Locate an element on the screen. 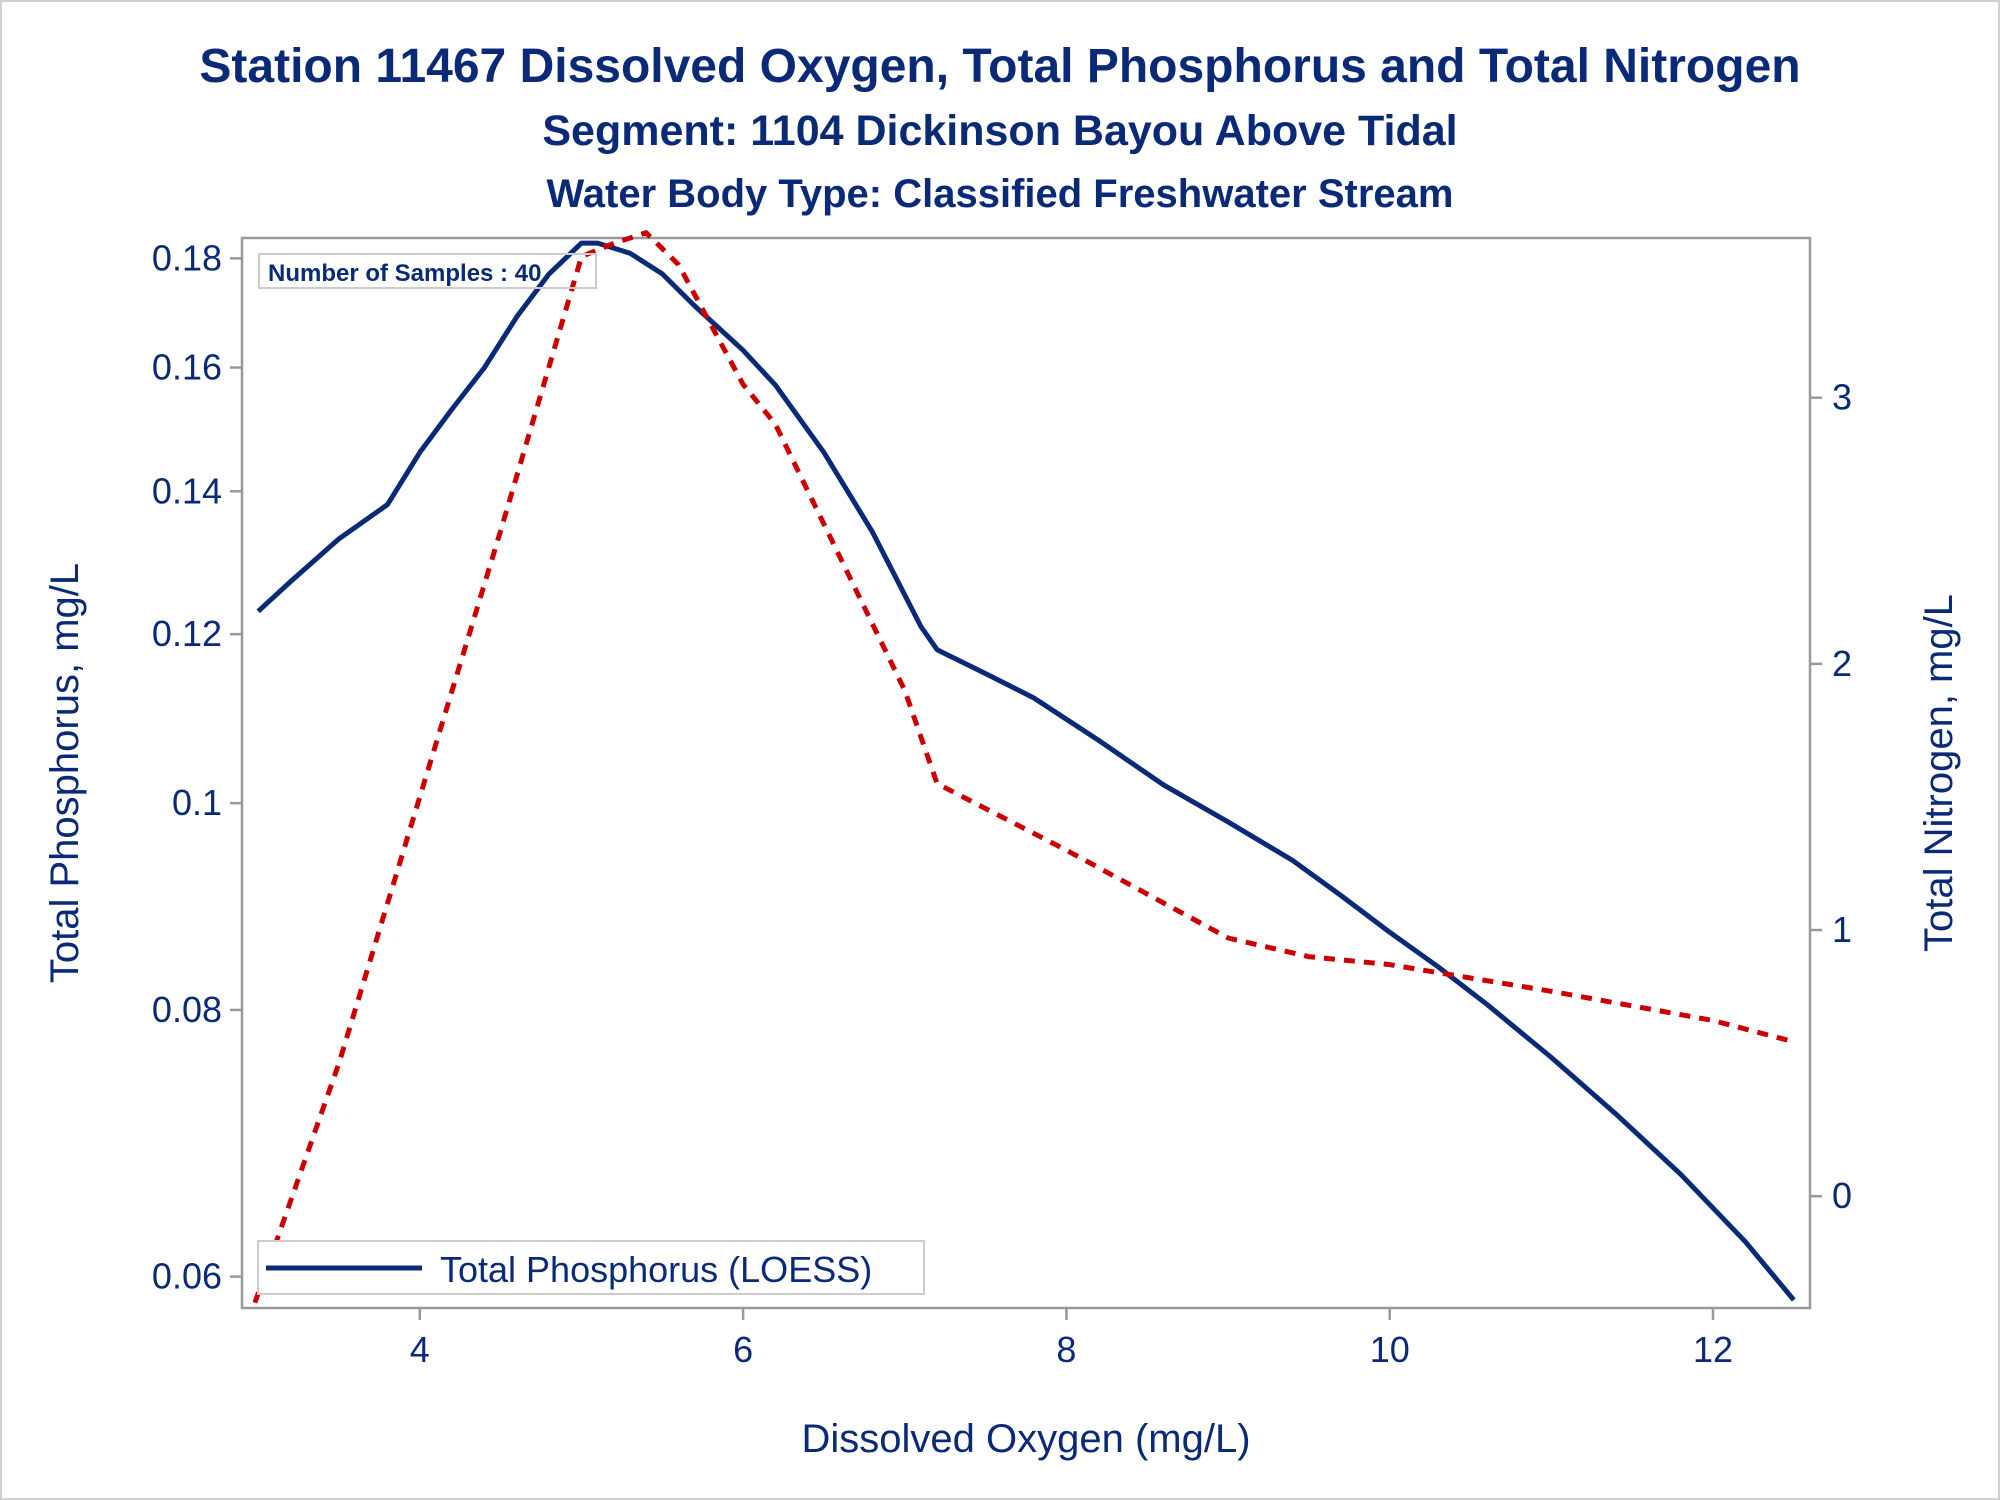 The width and height of the screenshot is (2000, 1500). x-tick-label: 8 is located at coordinates (1066, 1349).